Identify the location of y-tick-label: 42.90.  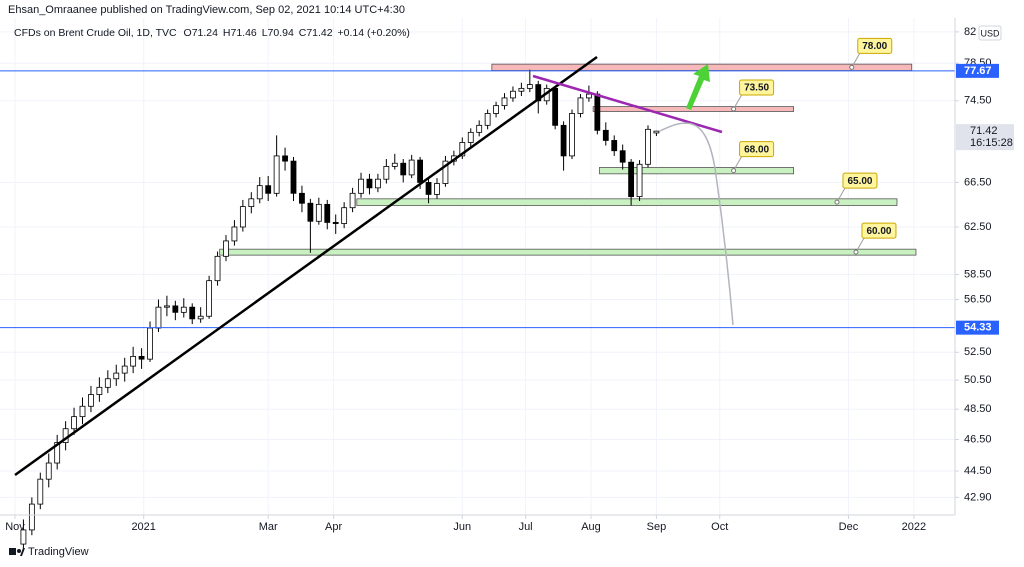
(978, 497).